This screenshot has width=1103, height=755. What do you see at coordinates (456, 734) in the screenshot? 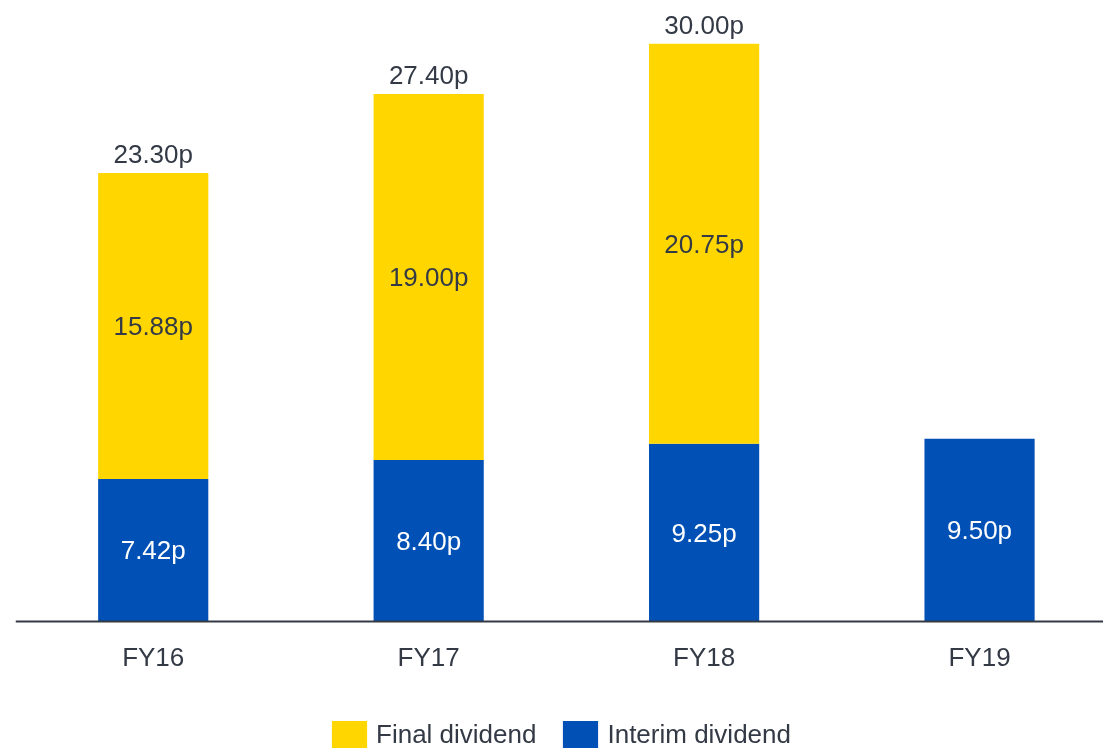
I see `legend-label: Final dividend` at bounding box center [456, 734].